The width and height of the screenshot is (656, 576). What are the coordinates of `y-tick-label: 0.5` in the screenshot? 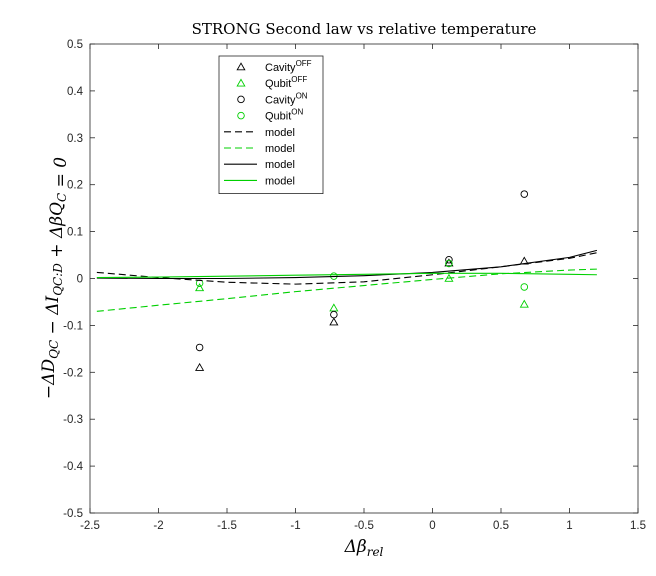 It's located at (75, 45).